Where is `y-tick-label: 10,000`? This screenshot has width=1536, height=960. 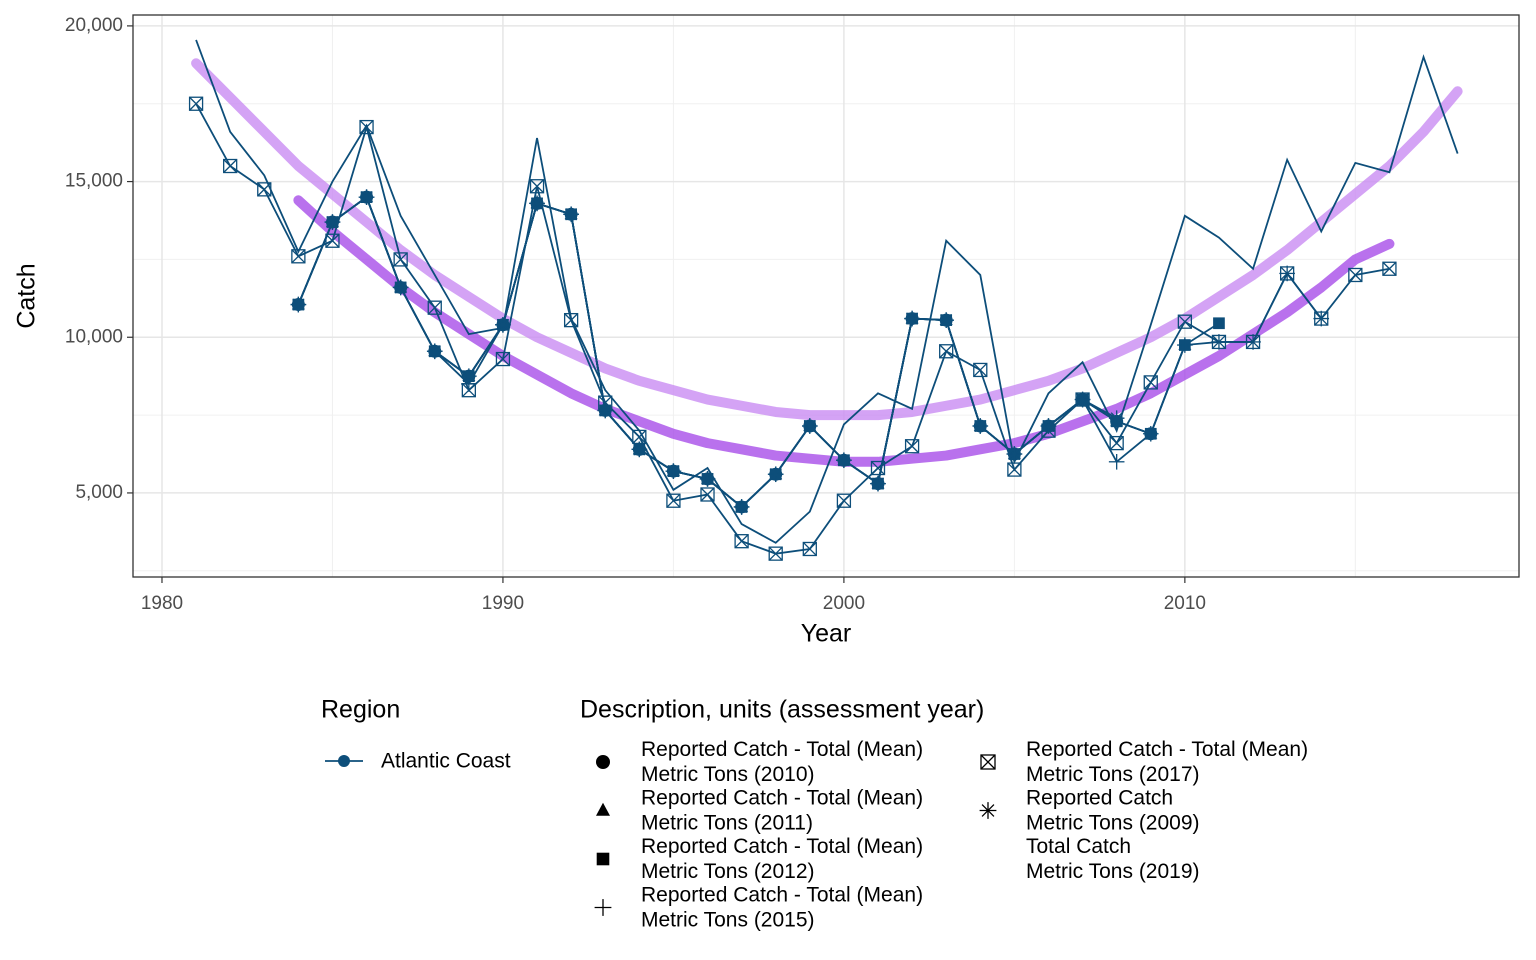 y-tick-label: 10,000 is located at coordinates (94, 336).